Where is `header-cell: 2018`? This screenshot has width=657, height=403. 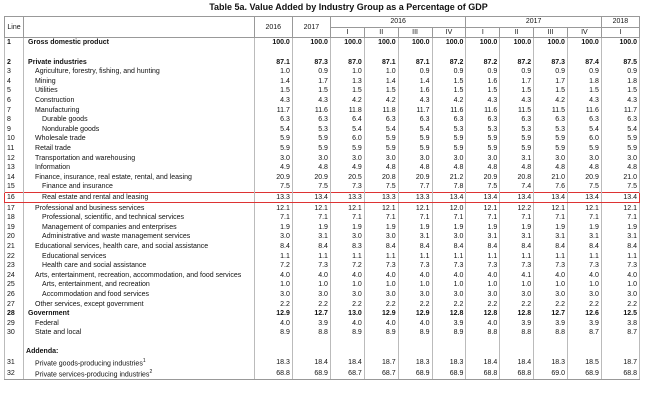
header-cell: 2018 is located at coordinates (620, 22).